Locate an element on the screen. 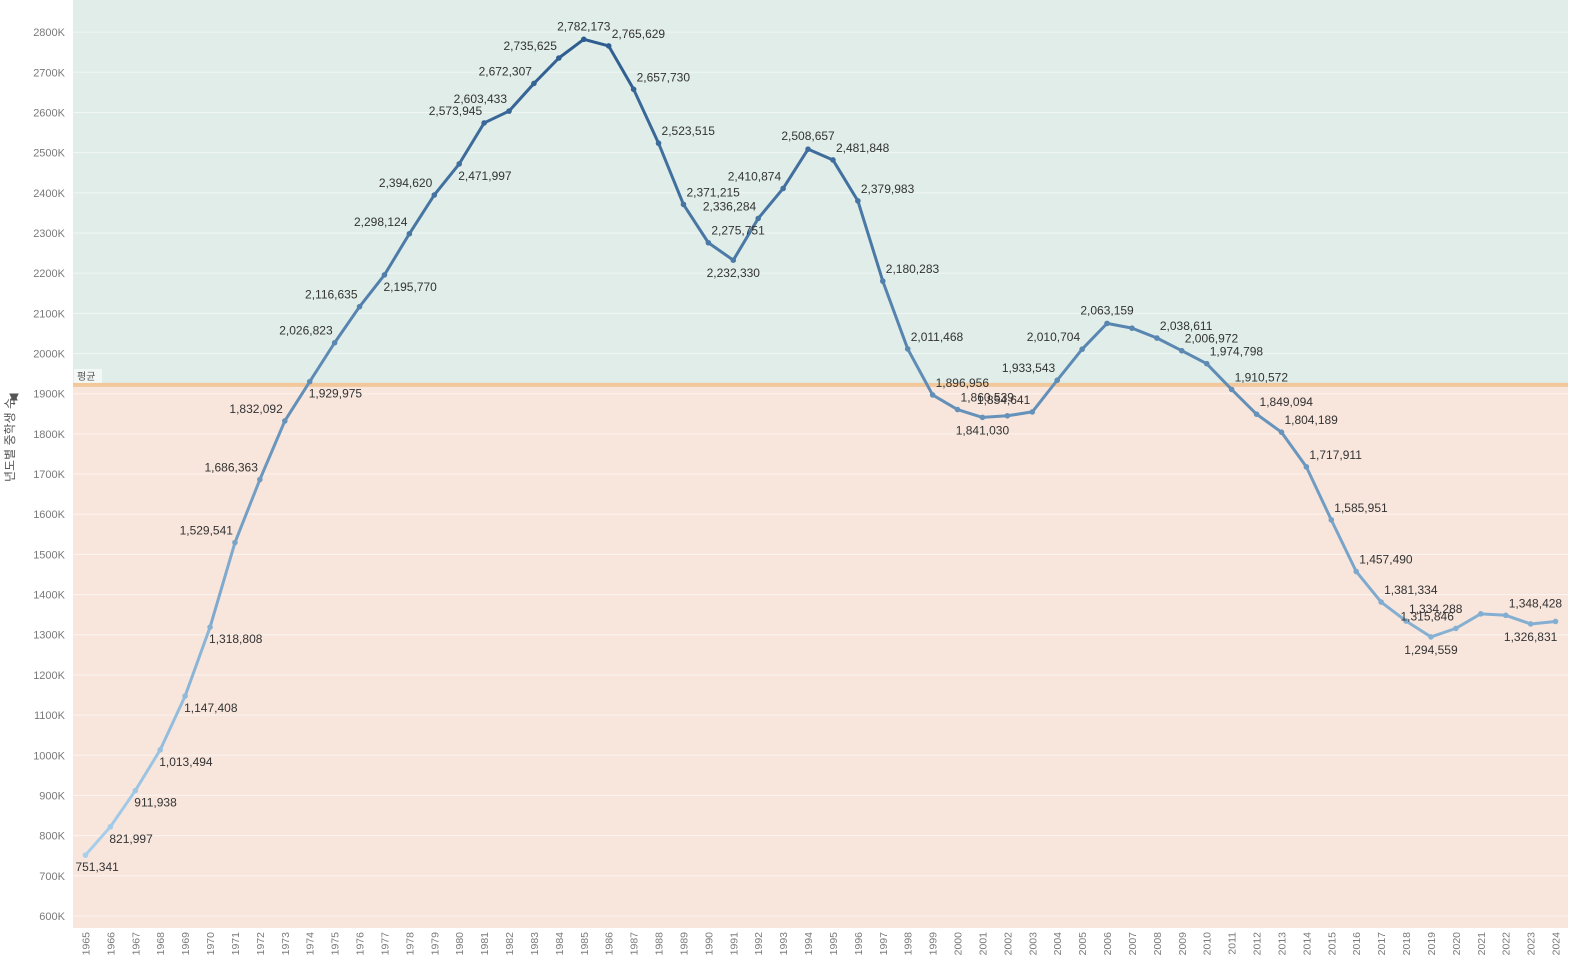  x-tick-label: 1971 is located at coordinates (236, 944).